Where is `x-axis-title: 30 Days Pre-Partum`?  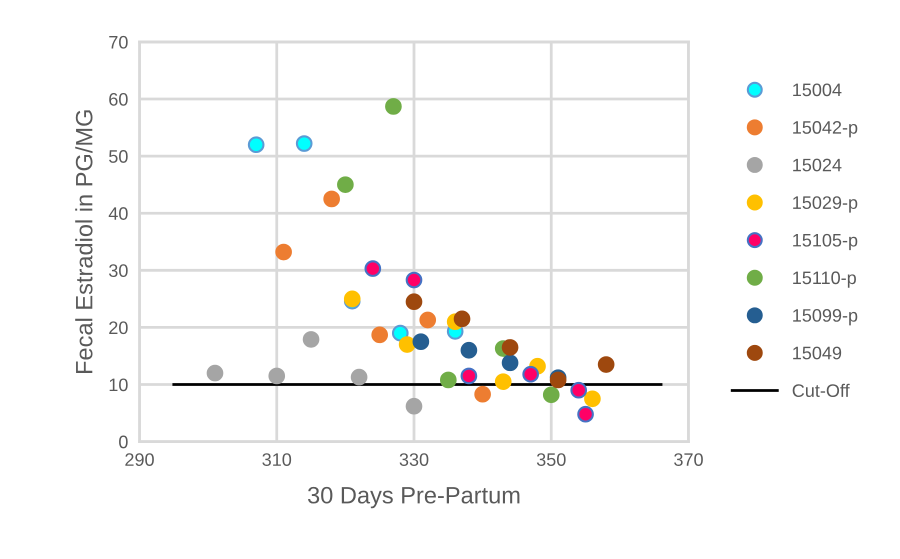 x-axis-title: 30 Days Pre-Partum is located at coordinates (414, 497).